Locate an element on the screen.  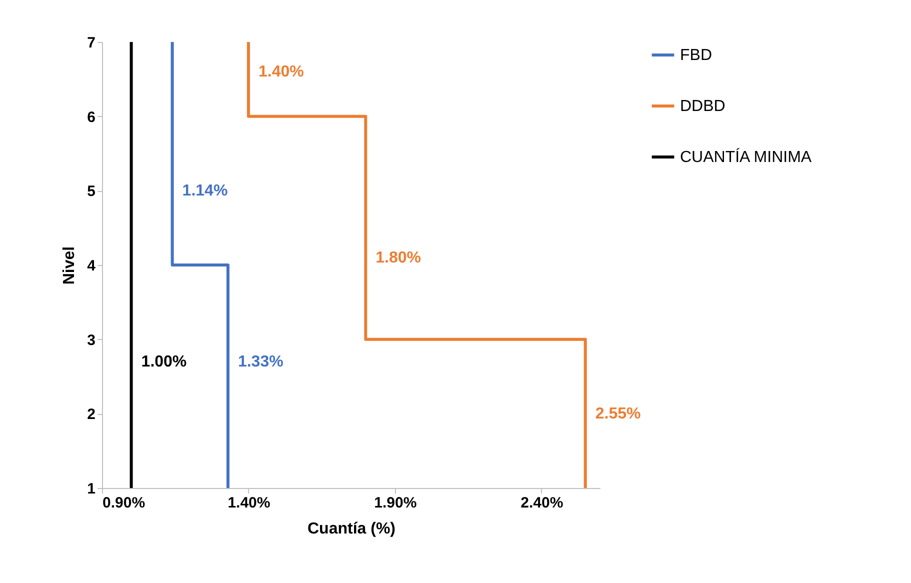
y-tick-label: 5 is located at coordinates (91, 191).